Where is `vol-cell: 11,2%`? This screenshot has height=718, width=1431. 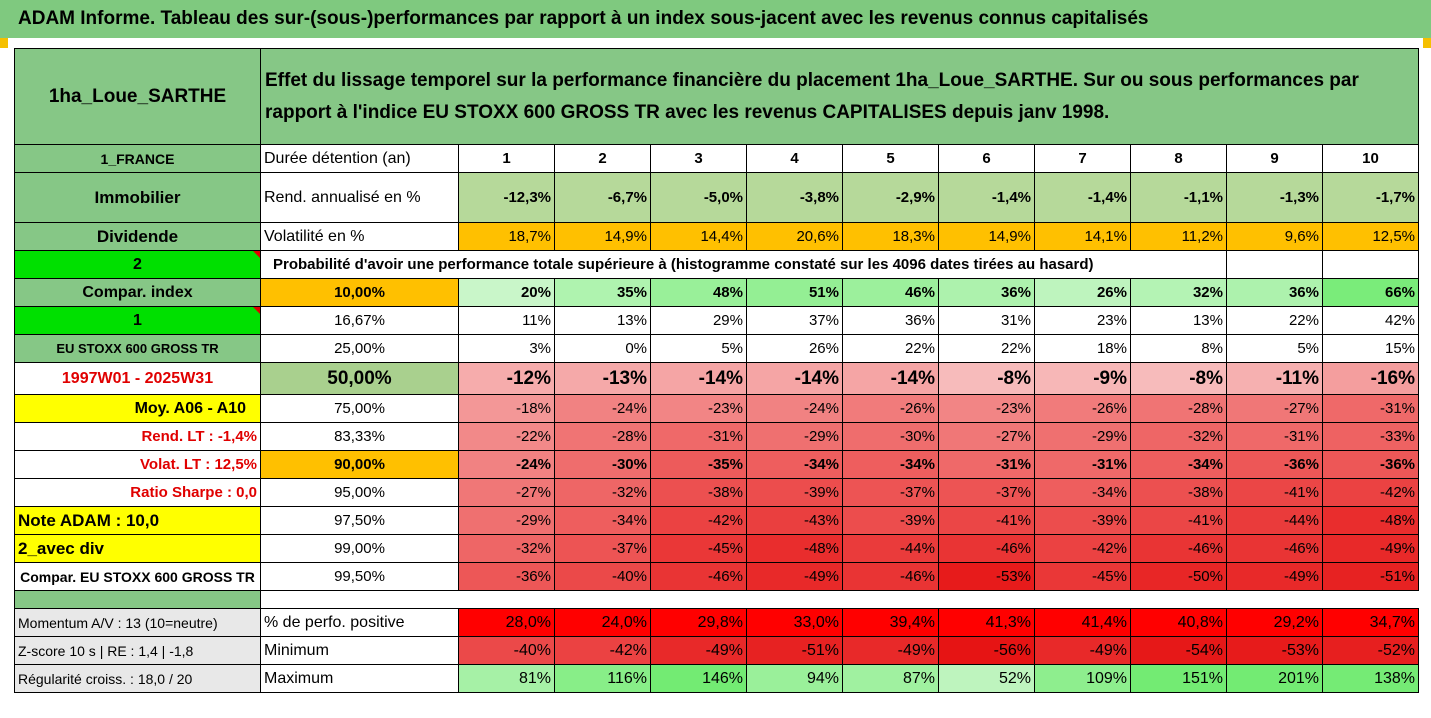
vol-cell: 11,2% is located at coordinates (1178, 236).